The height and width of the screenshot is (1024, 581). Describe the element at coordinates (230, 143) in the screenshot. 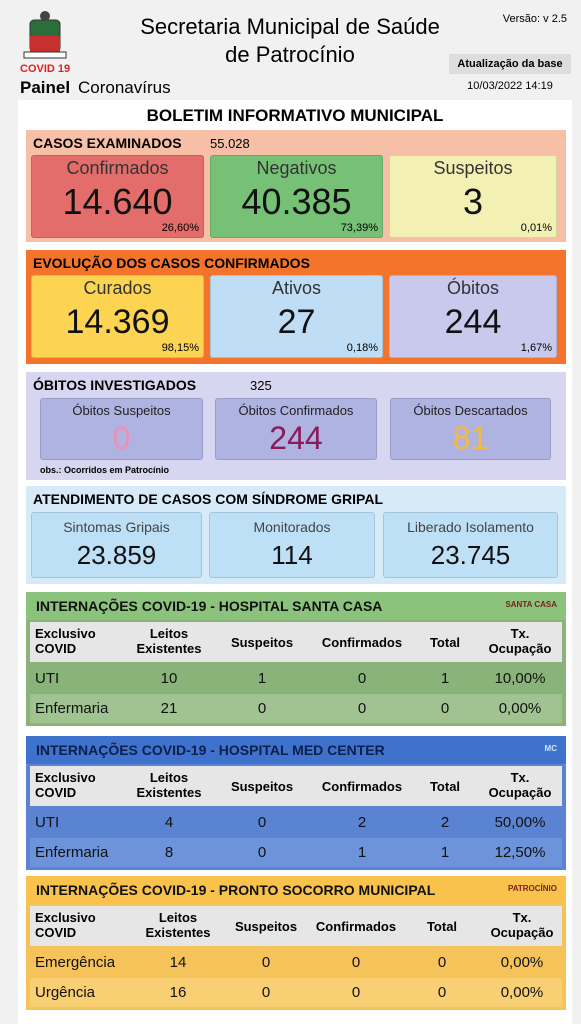

I see `section-total: 55.028` at that location.